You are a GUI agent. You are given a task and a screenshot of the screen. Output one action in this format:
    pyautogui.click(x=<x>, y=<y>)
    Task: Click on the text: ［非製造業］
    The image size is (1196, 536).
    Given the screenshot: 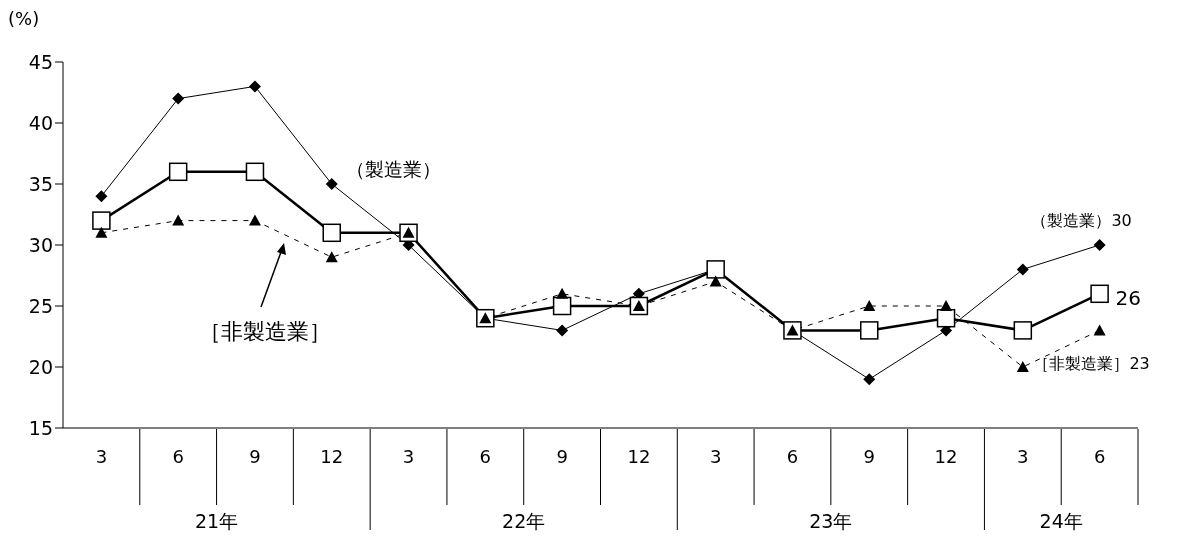 What is the action you would take?
    pyautogui.click(x=265, y=331)
    